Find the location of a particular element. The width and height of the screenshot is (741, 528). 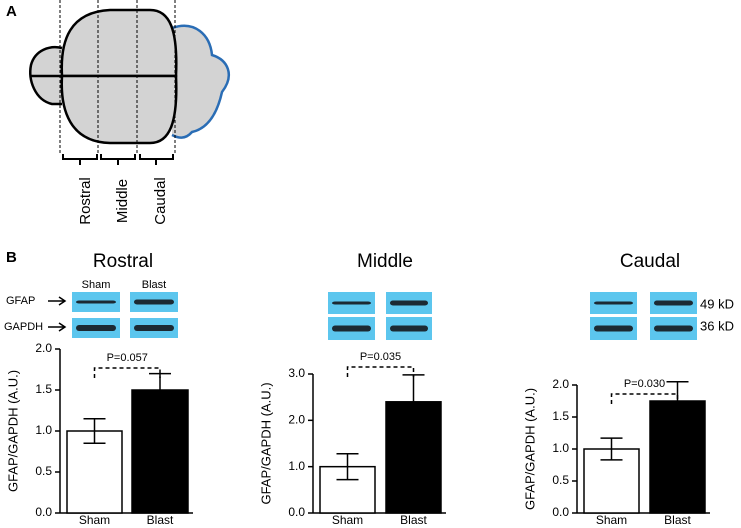

band-label: GFAP is located at coordinates (20, 301).